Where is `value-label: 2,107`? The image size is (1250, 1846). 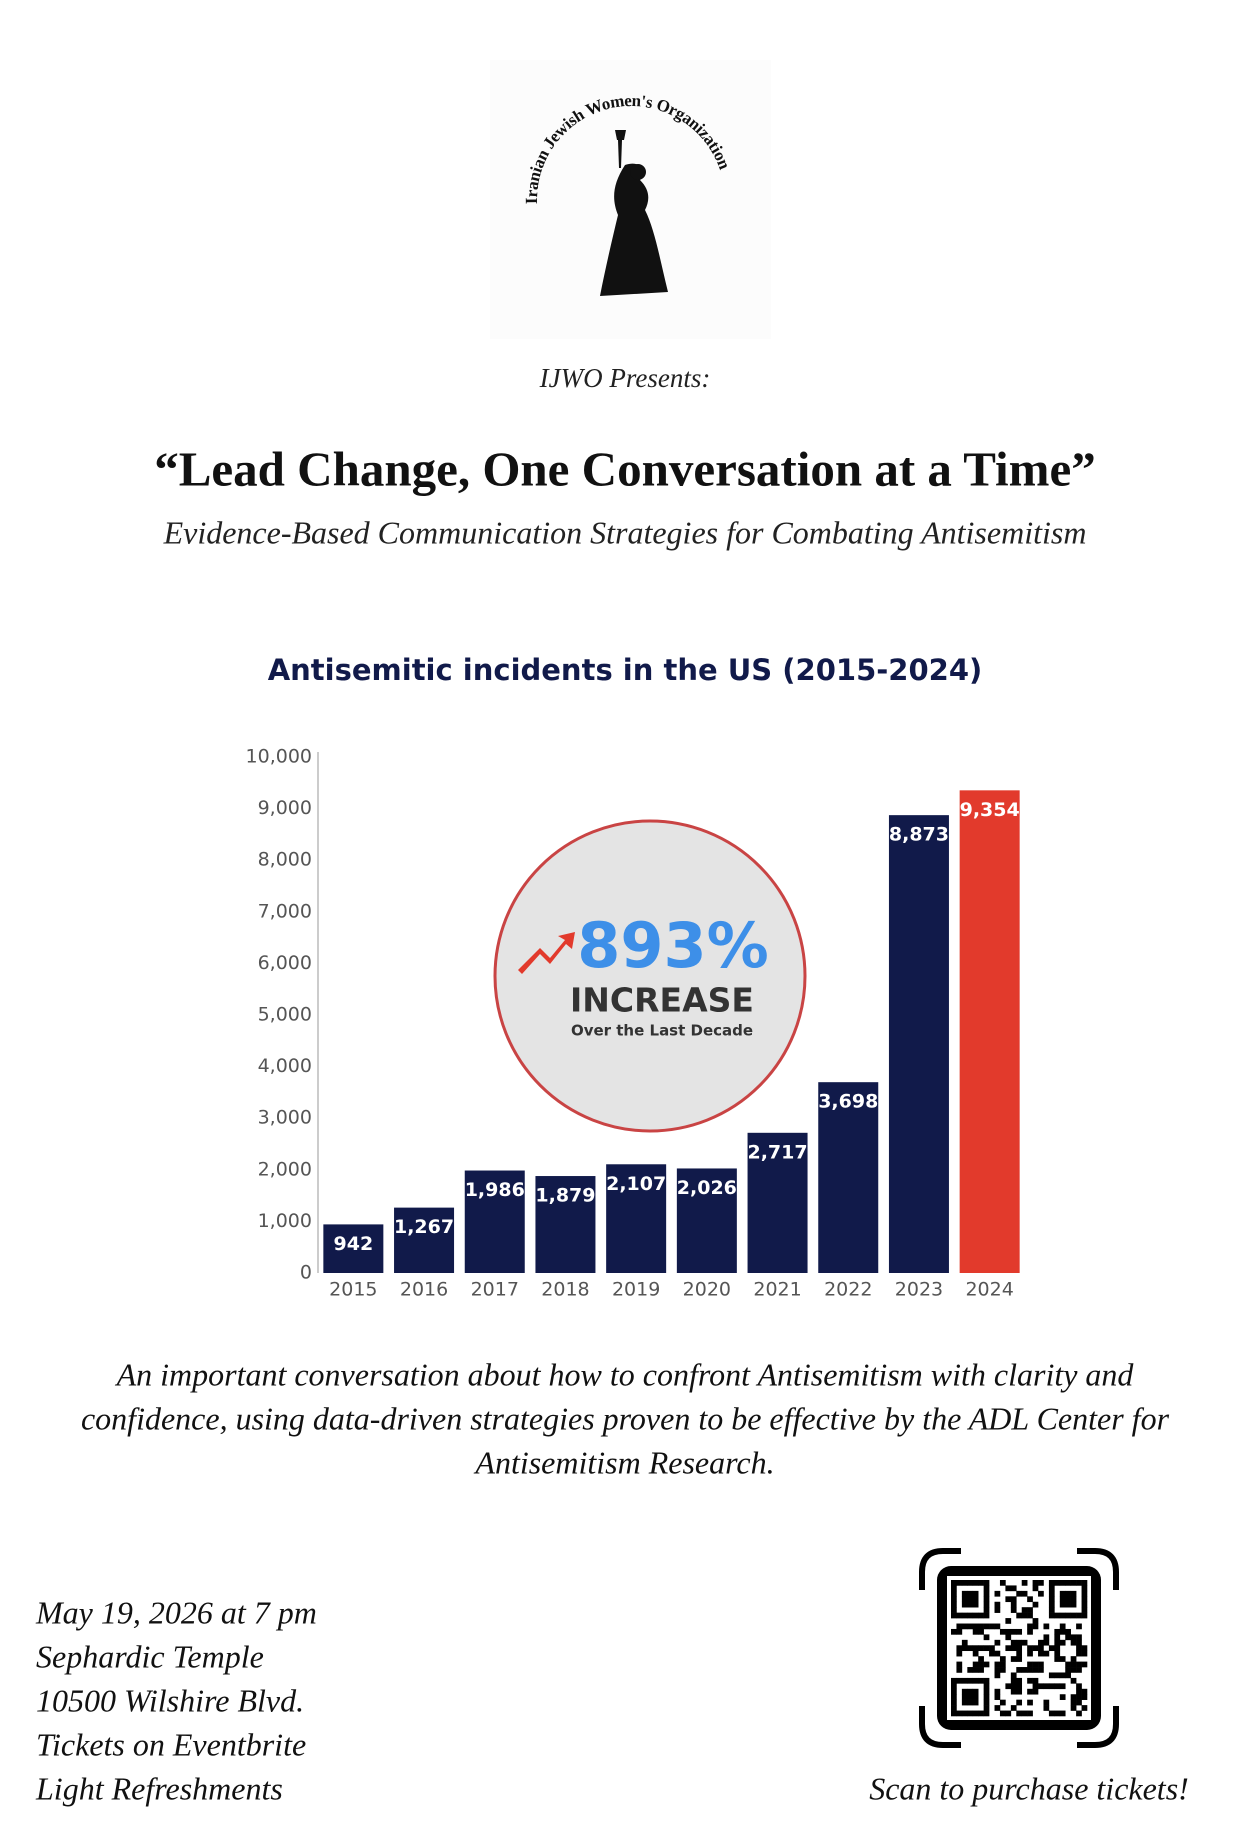
value-label: 2,107 is located at coordinates (636, 1184).